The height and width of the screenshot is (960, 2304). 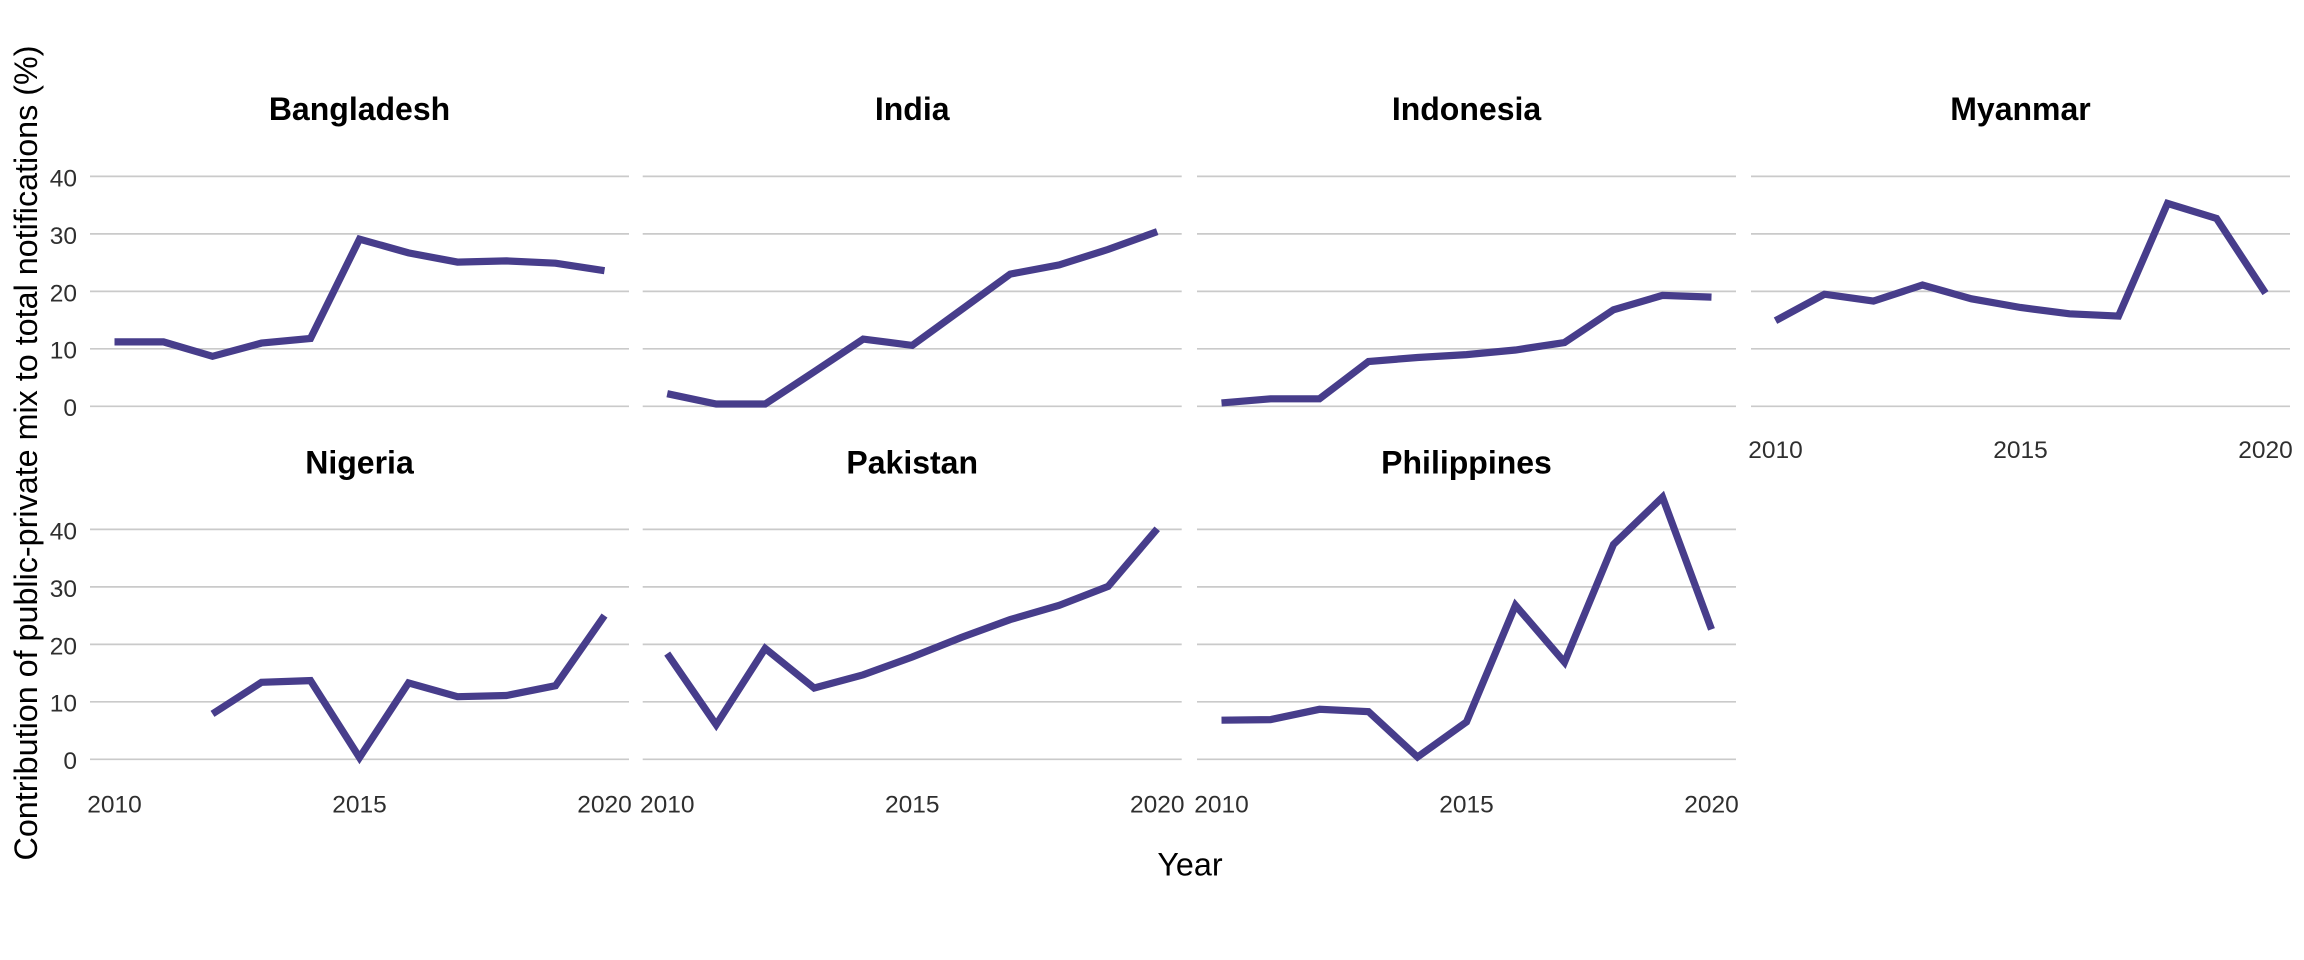 I want to click on svg-text: India, so click(x=912, y=109).